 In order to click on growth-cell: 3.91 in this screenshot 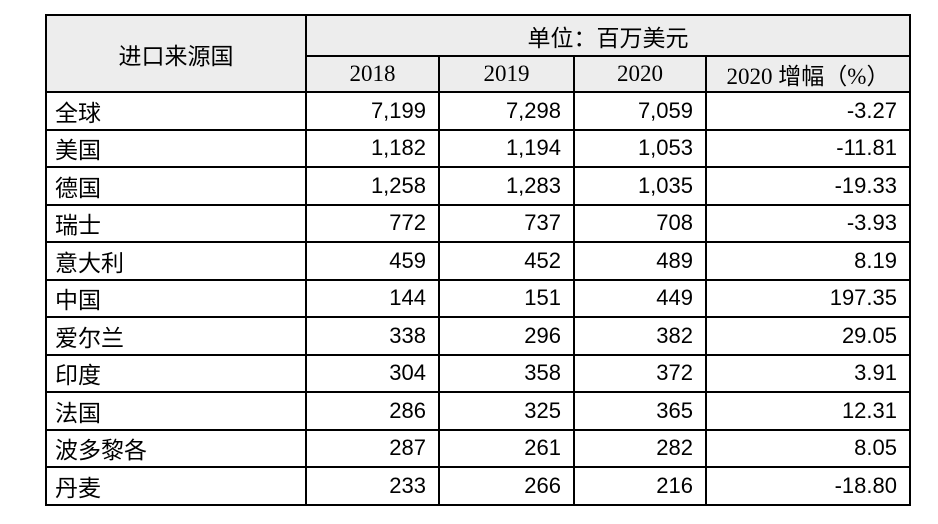, I will do `click(808, 373)`.